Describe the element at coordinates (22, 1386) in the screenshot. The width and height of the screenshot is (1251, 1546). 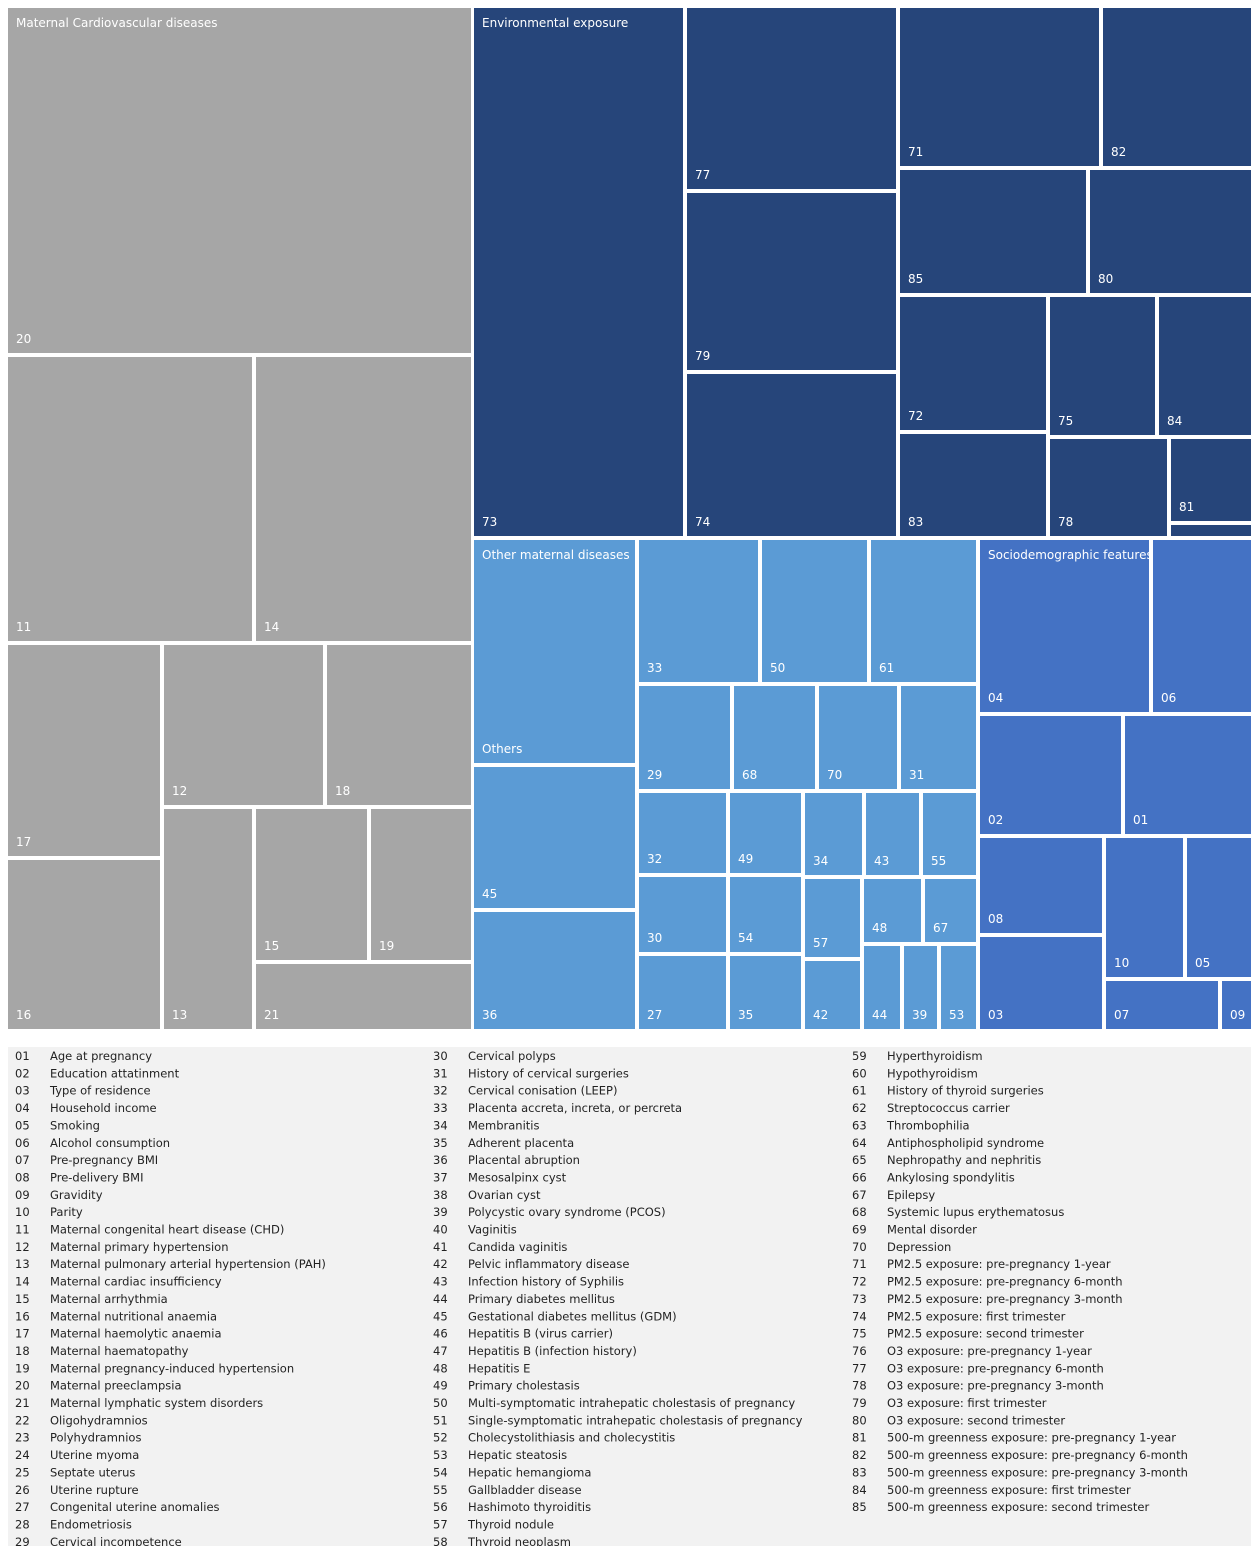
I see `legend-code: 20` at that location.